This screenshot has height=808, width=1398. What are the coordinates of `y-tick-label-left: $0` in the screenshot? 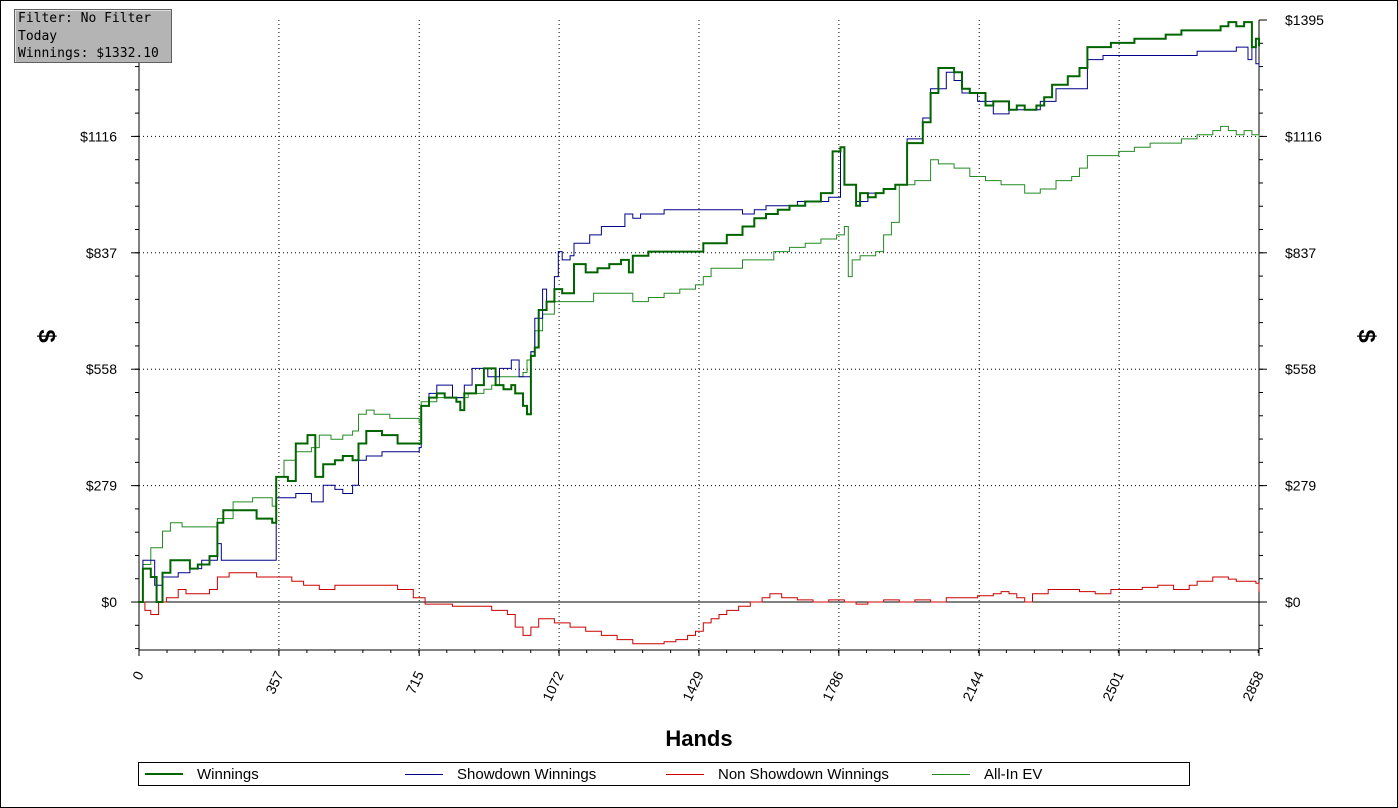 It's located at (109, 602).